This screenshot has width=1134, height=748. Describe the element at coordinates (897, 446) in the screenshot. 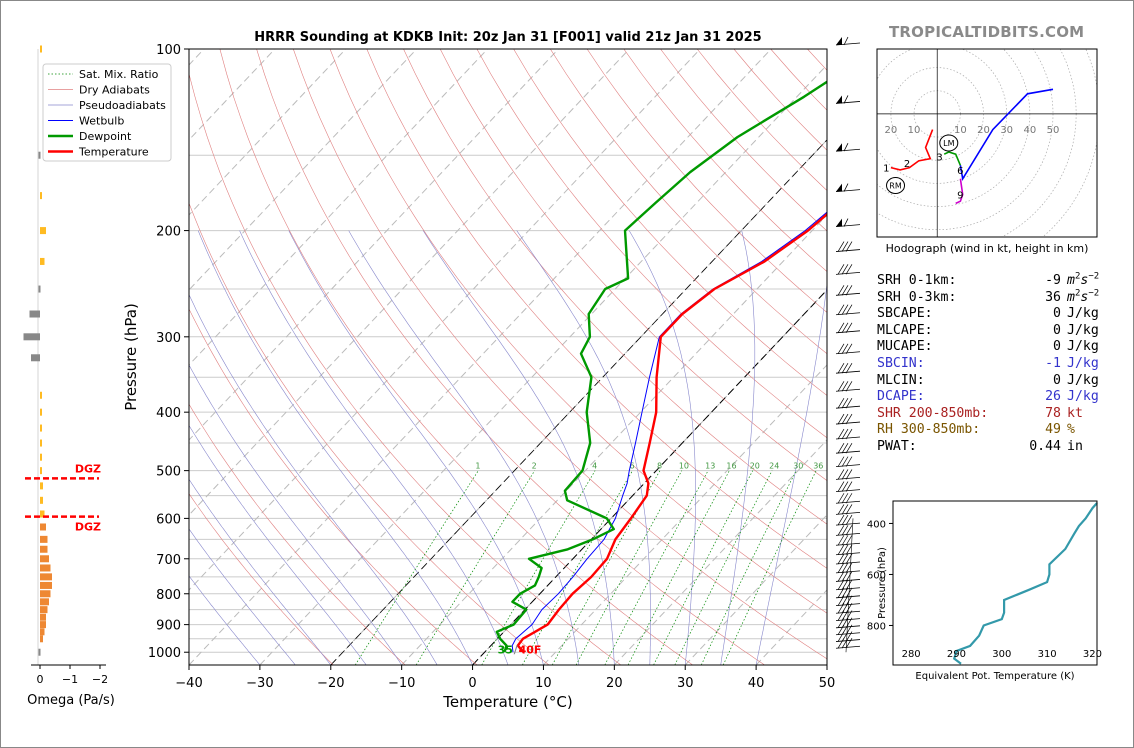

I see `index-label: PWAT:` at that location.